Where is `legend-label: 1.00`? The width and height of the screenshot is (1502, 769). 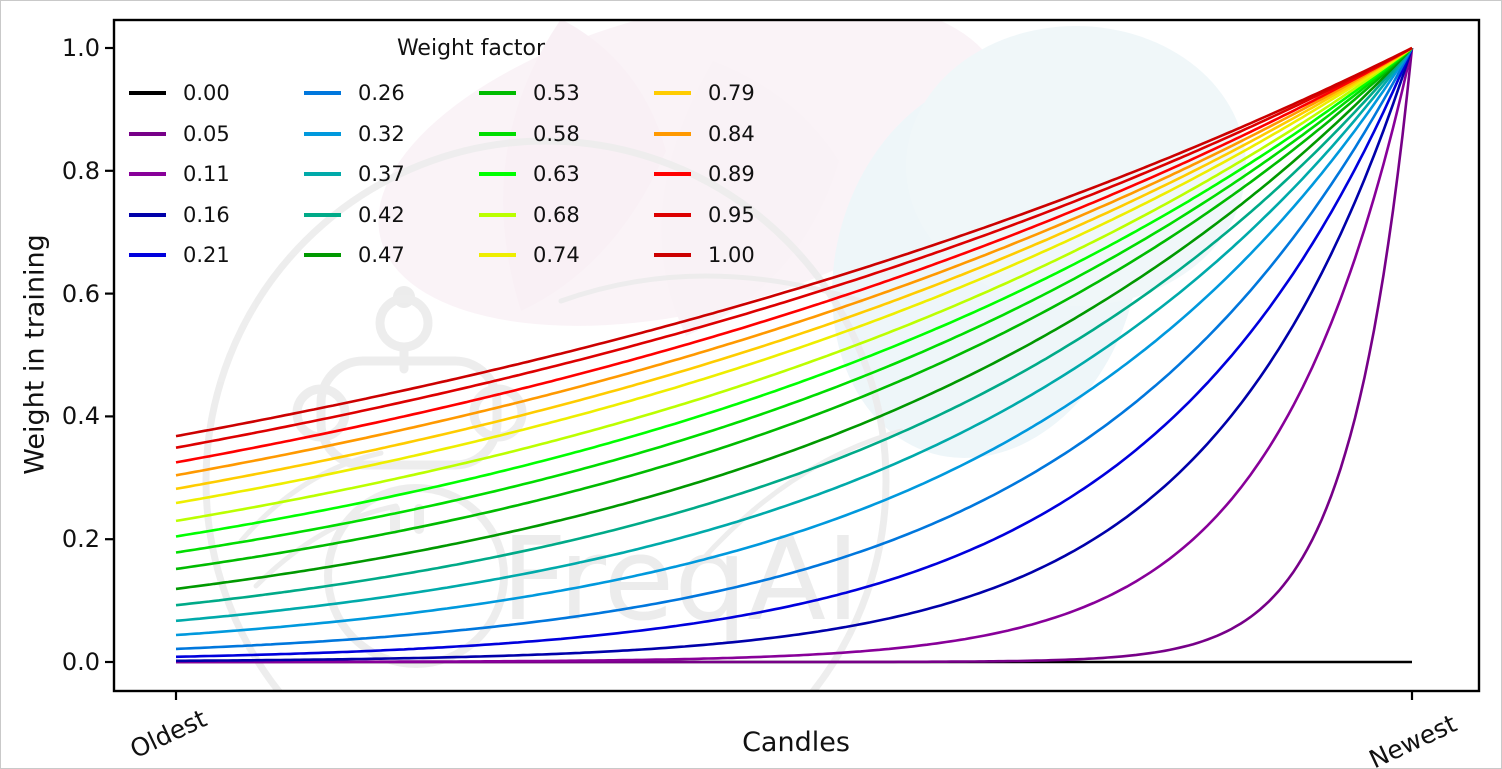 legend-label: 1.00 is located at coordinates (731, 255).